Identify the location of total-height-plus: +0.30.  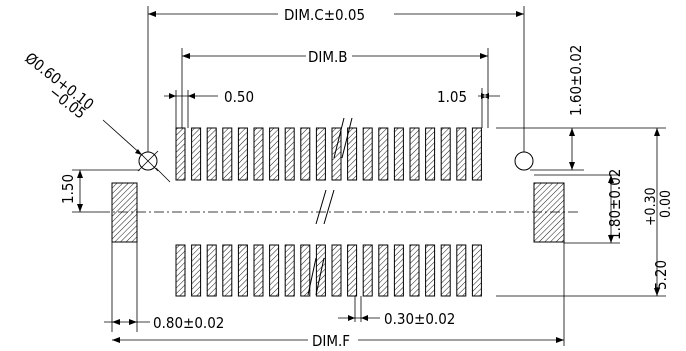
(651, 206).